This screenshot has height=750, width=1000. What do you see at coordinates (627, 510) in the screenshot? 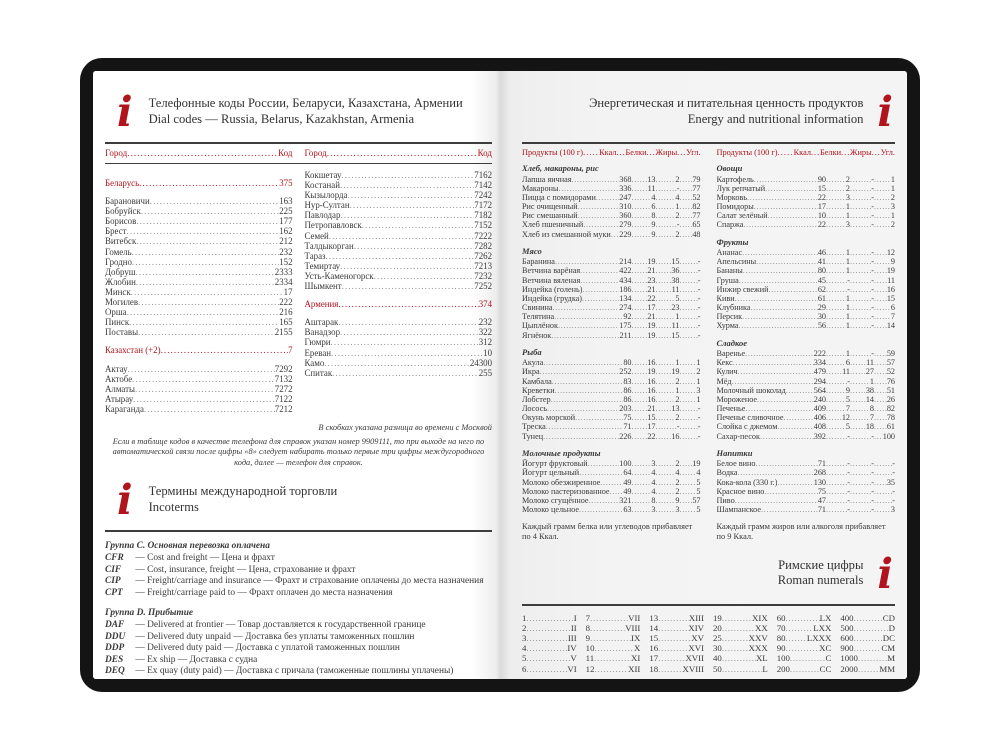
I see `kcal-value: 63` at bounding box center [627, 510].